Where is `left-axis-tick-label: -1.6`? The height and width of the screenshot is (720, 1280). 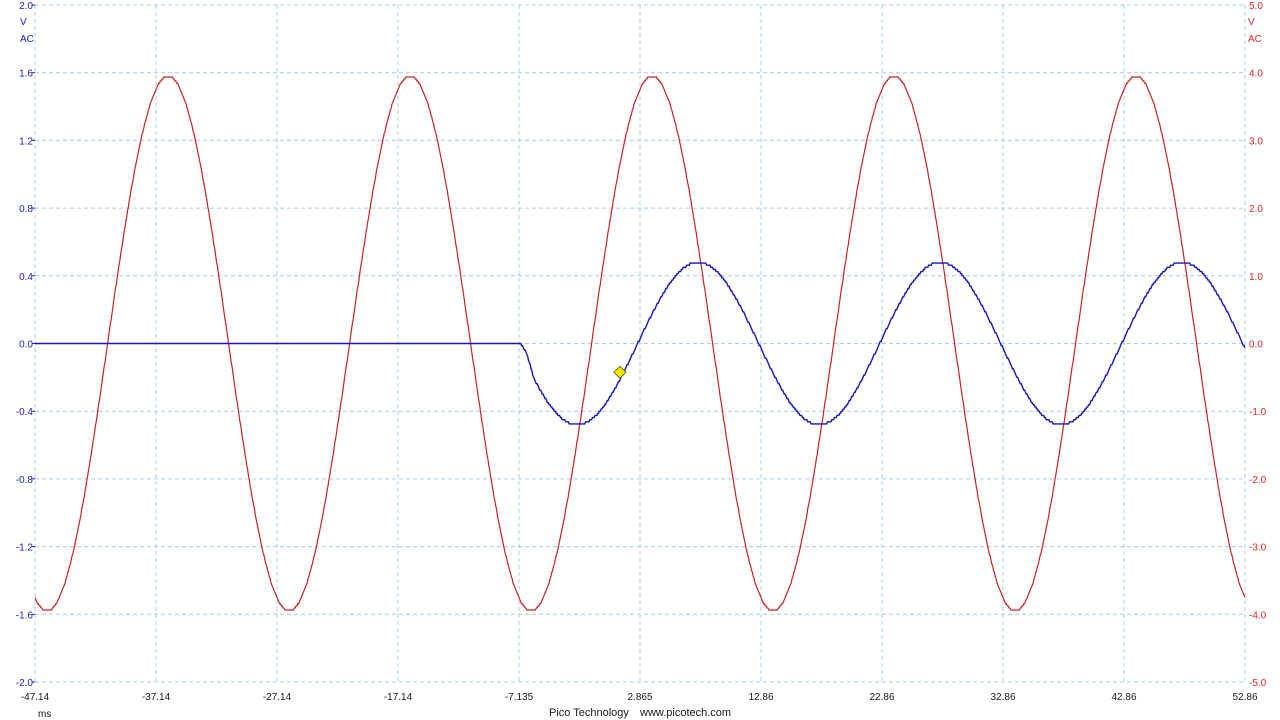
left-axis-tick-label: -1.6 is located at coordinates (25, 615).